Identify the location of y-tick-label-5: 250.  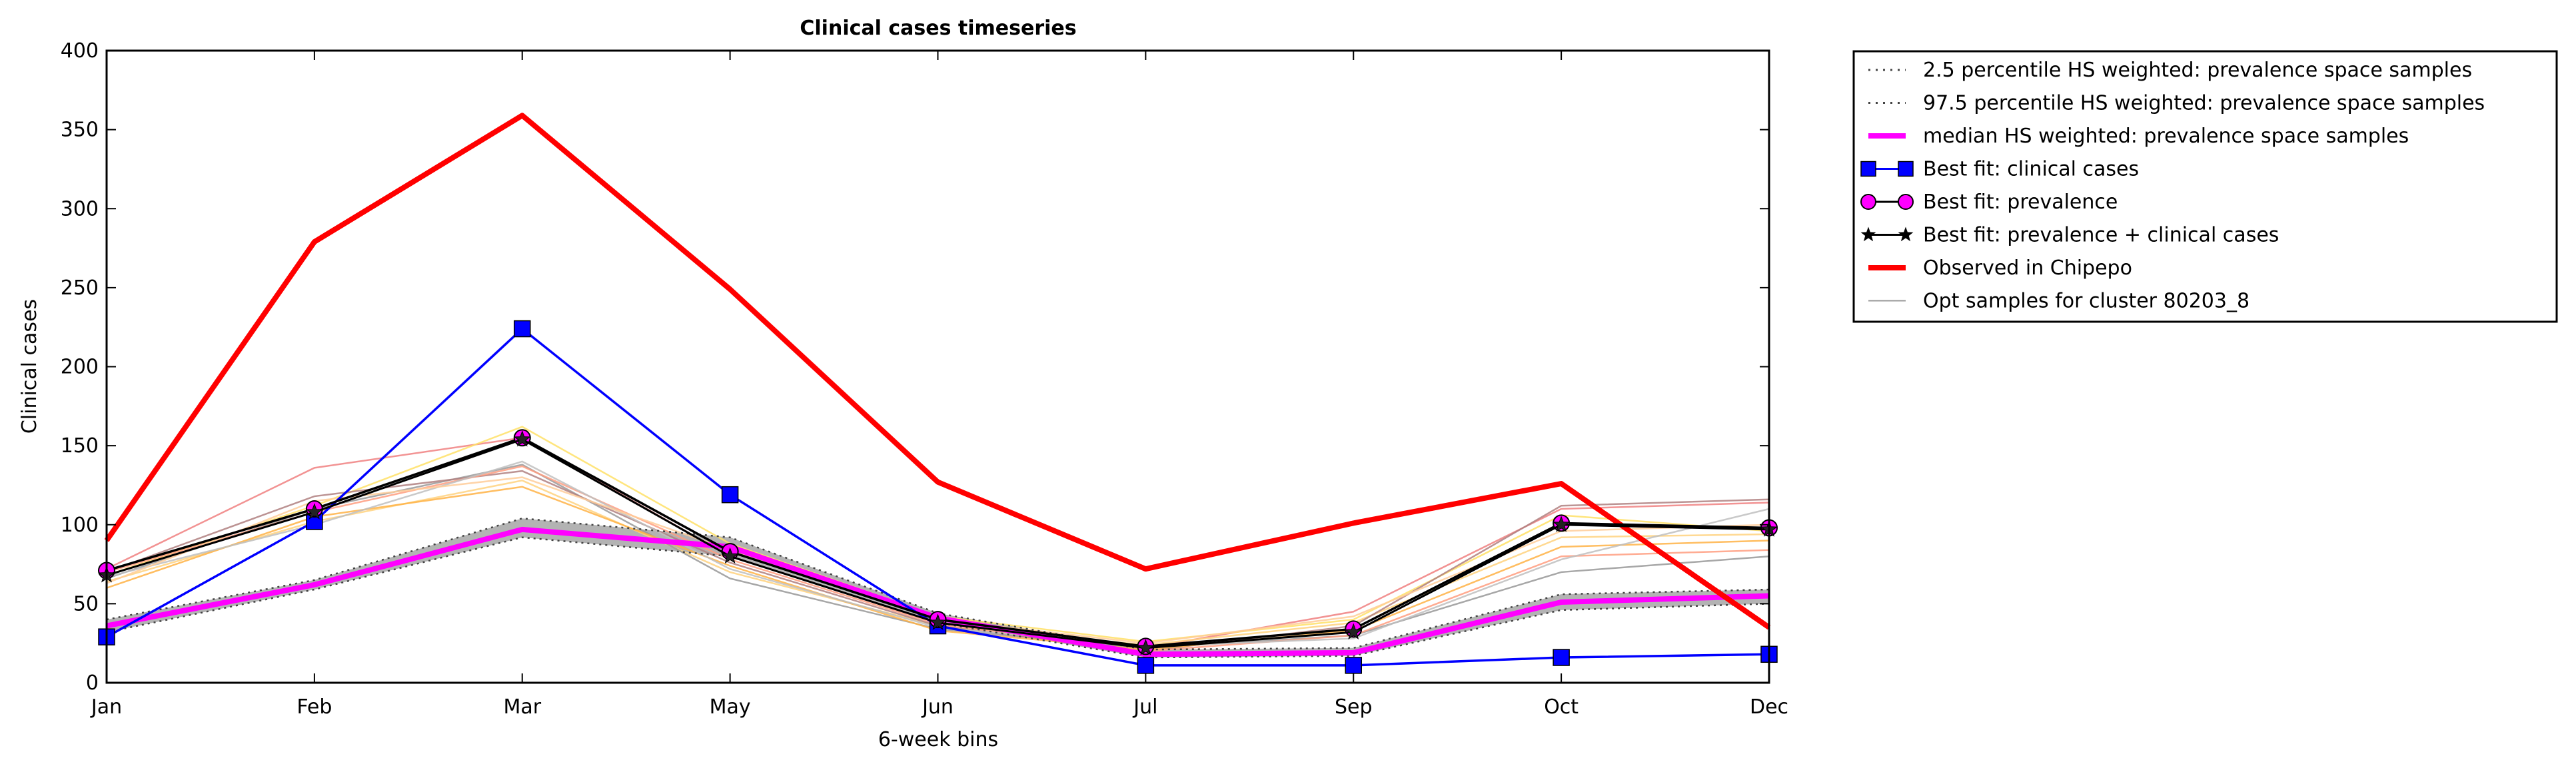
(80, 288).